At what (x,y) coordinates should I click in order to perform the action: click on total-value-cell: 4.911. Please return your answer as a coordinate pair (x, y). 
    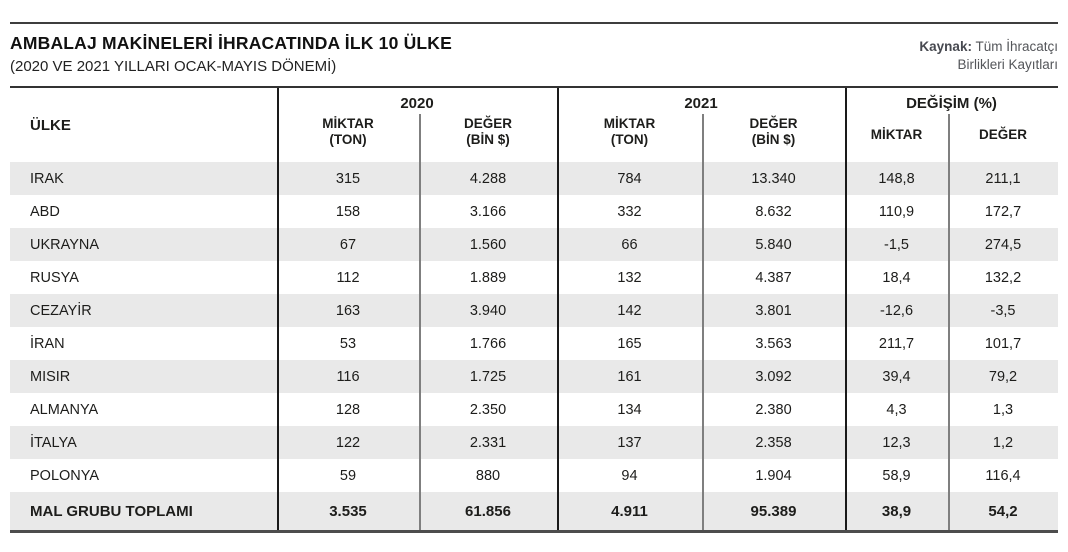
    Looking at the image, I should click on (629, 511).